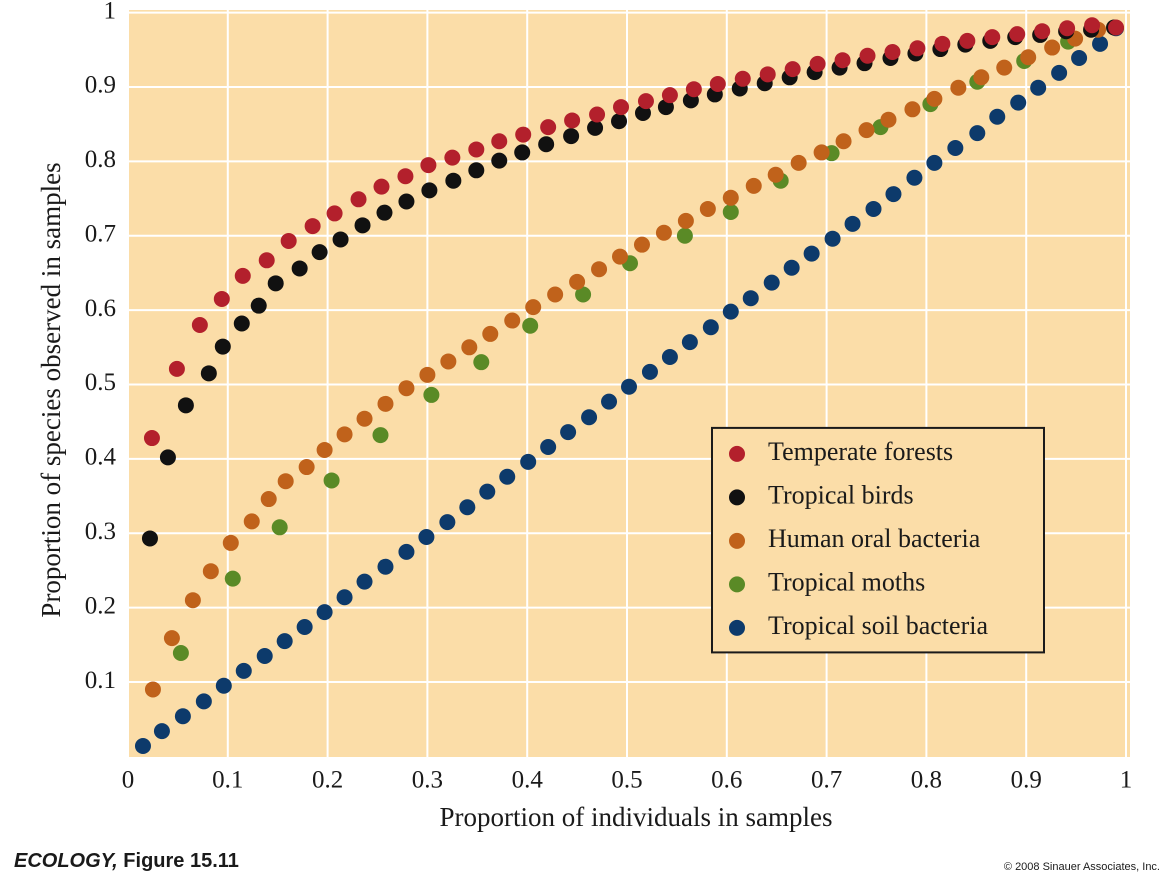  I want to click on y-tick-label: 0.7, so click(100, 233).